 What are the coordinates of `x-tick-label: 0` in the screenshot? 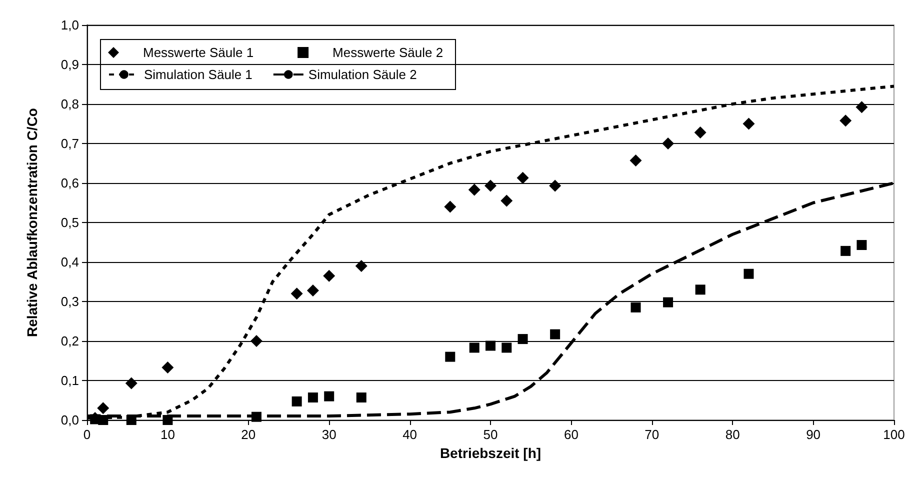 It's located at (87, 434).